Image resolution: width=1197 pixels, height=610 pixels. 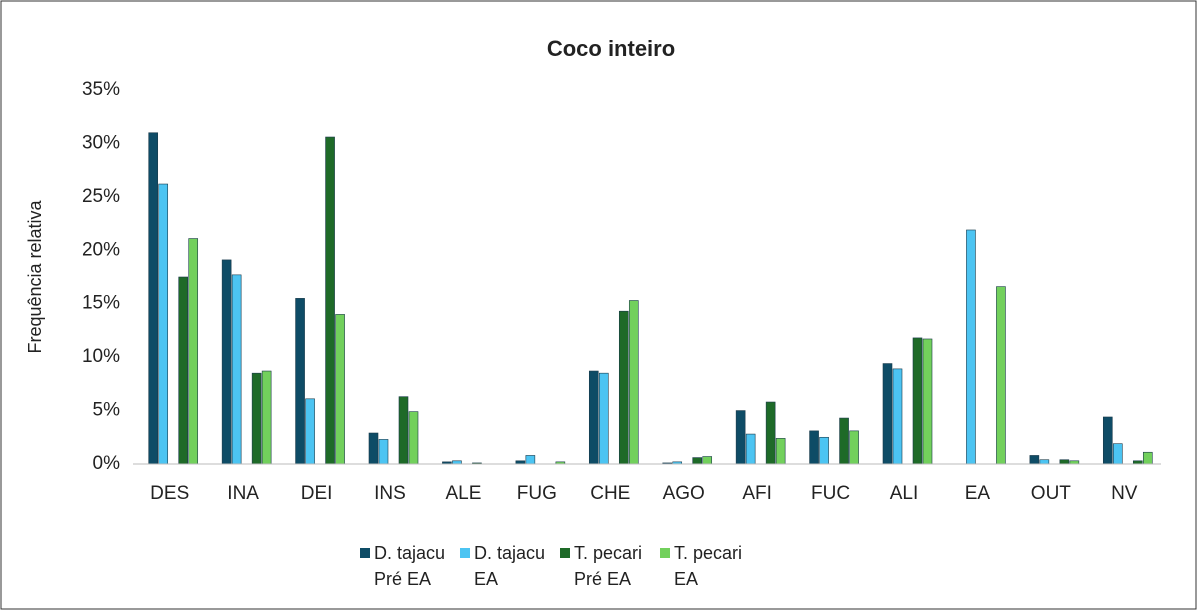 What do you see at coordinates (463, 493) in the screenshot?
I see `x-tick-label: ALE` at bounding box center [463, 493].